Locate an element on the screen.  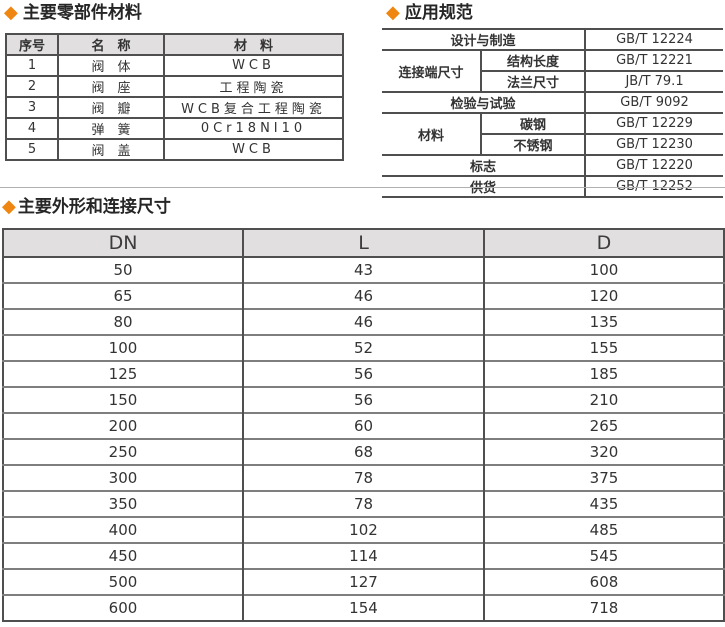
materials-cell-material: 工程陶瓷 is located at coordinates (253, 86).